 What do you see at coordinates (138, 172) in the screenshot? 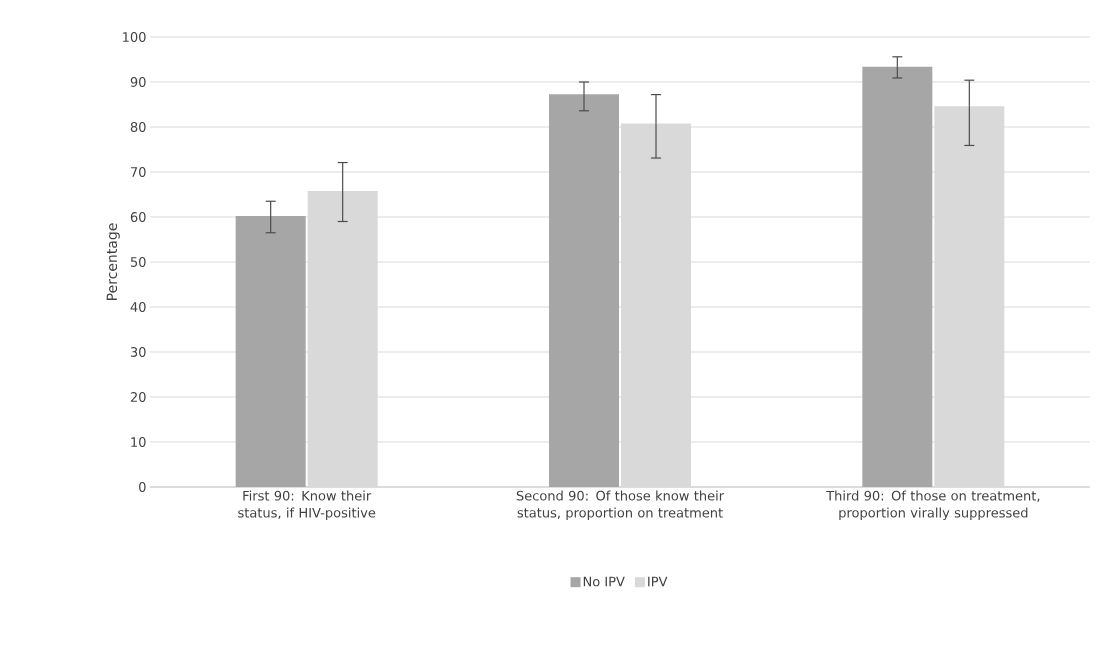
I see `y-tick-label: 70` at bounding box center [138, 172].